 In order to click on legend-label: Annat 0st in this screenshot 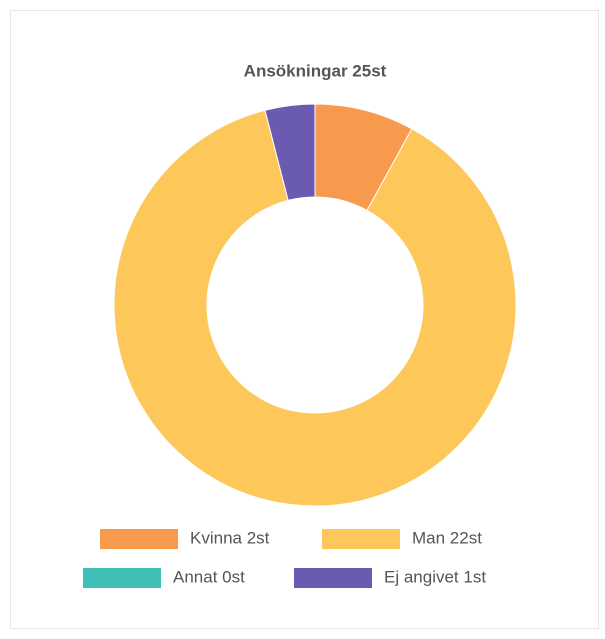, I will do `click(209, 576)`.